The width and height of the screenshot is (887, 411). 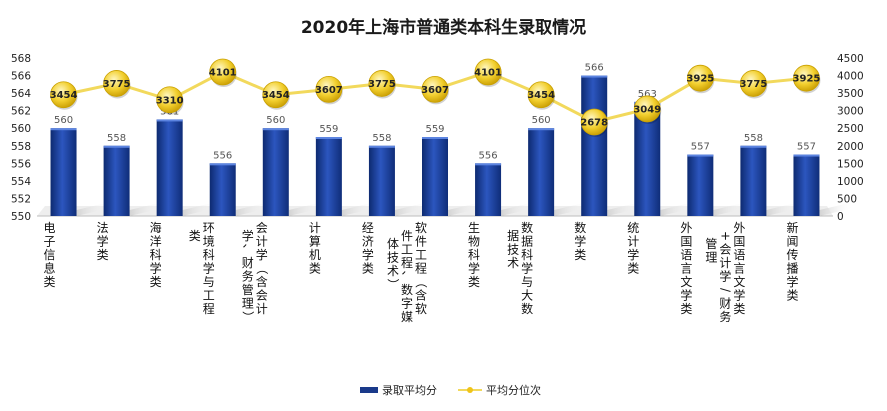 What do you see at coordinates (421, 282) in the screenshot?
I see `category-label-char: （` at bounding box center [421, 282].